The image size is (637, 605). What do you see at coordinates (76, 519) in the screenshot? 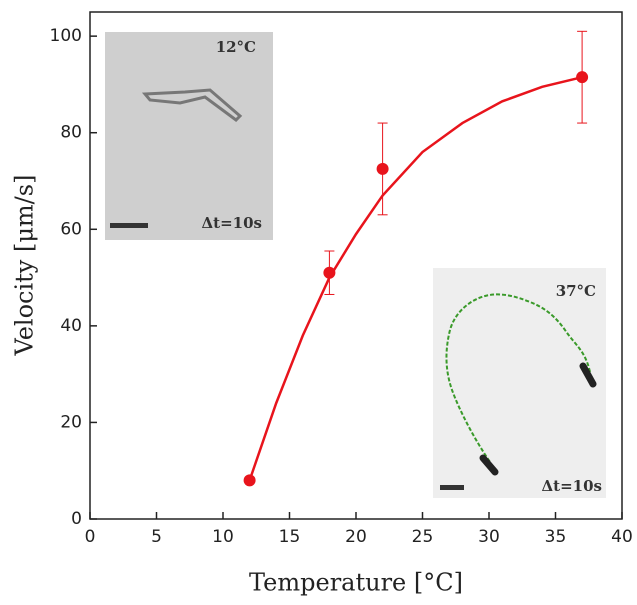
I see `y-tick-label: 0` at bounding box center [76, 519].